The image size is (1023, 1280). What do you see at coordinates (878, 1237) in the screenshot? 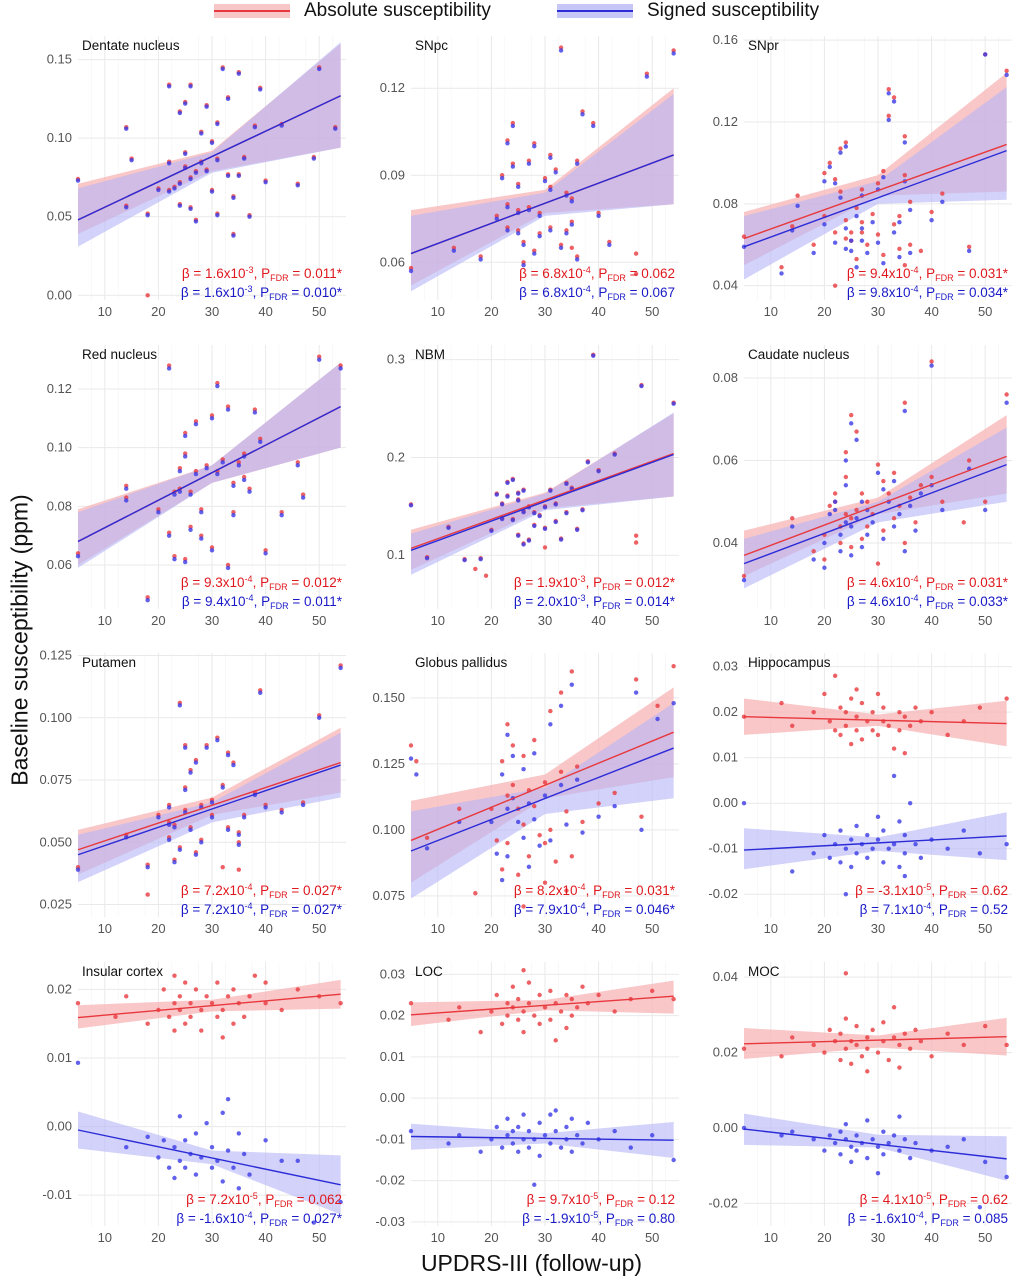
I see `x-tick-label: 30` at bounding box center [878, 1237].